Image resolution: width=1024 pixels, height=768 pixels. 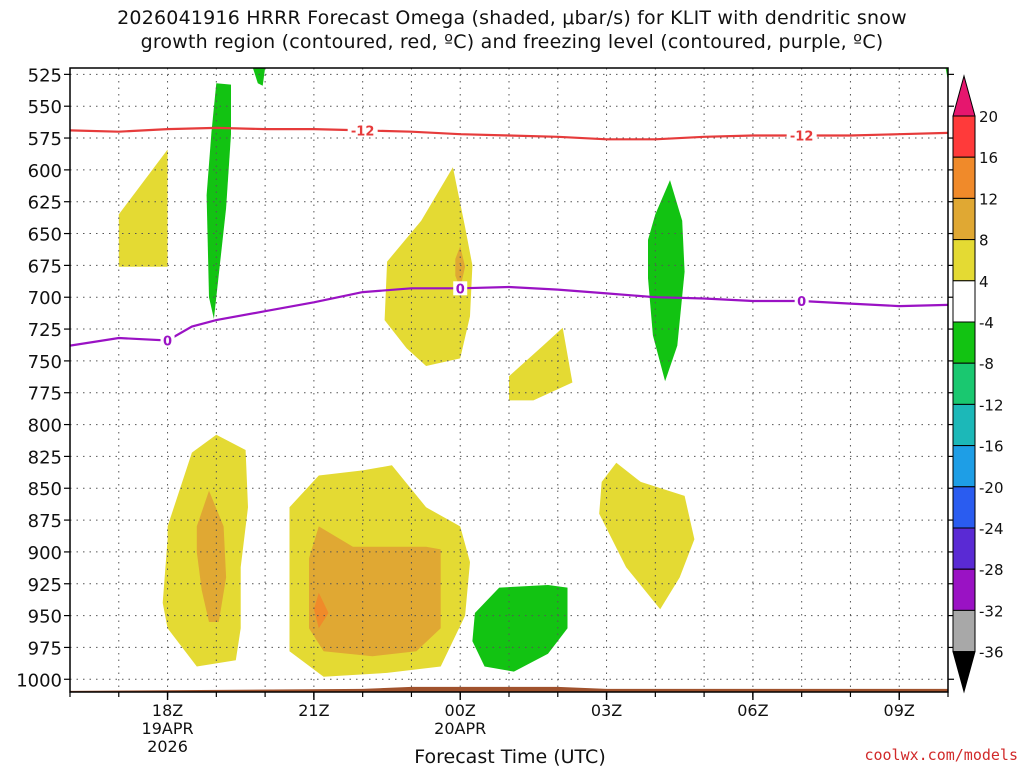 What do you see at coordinates (45, 139) in the screenshot?
I see `ytick-label-575: 575` at bounding box center [45, 139].